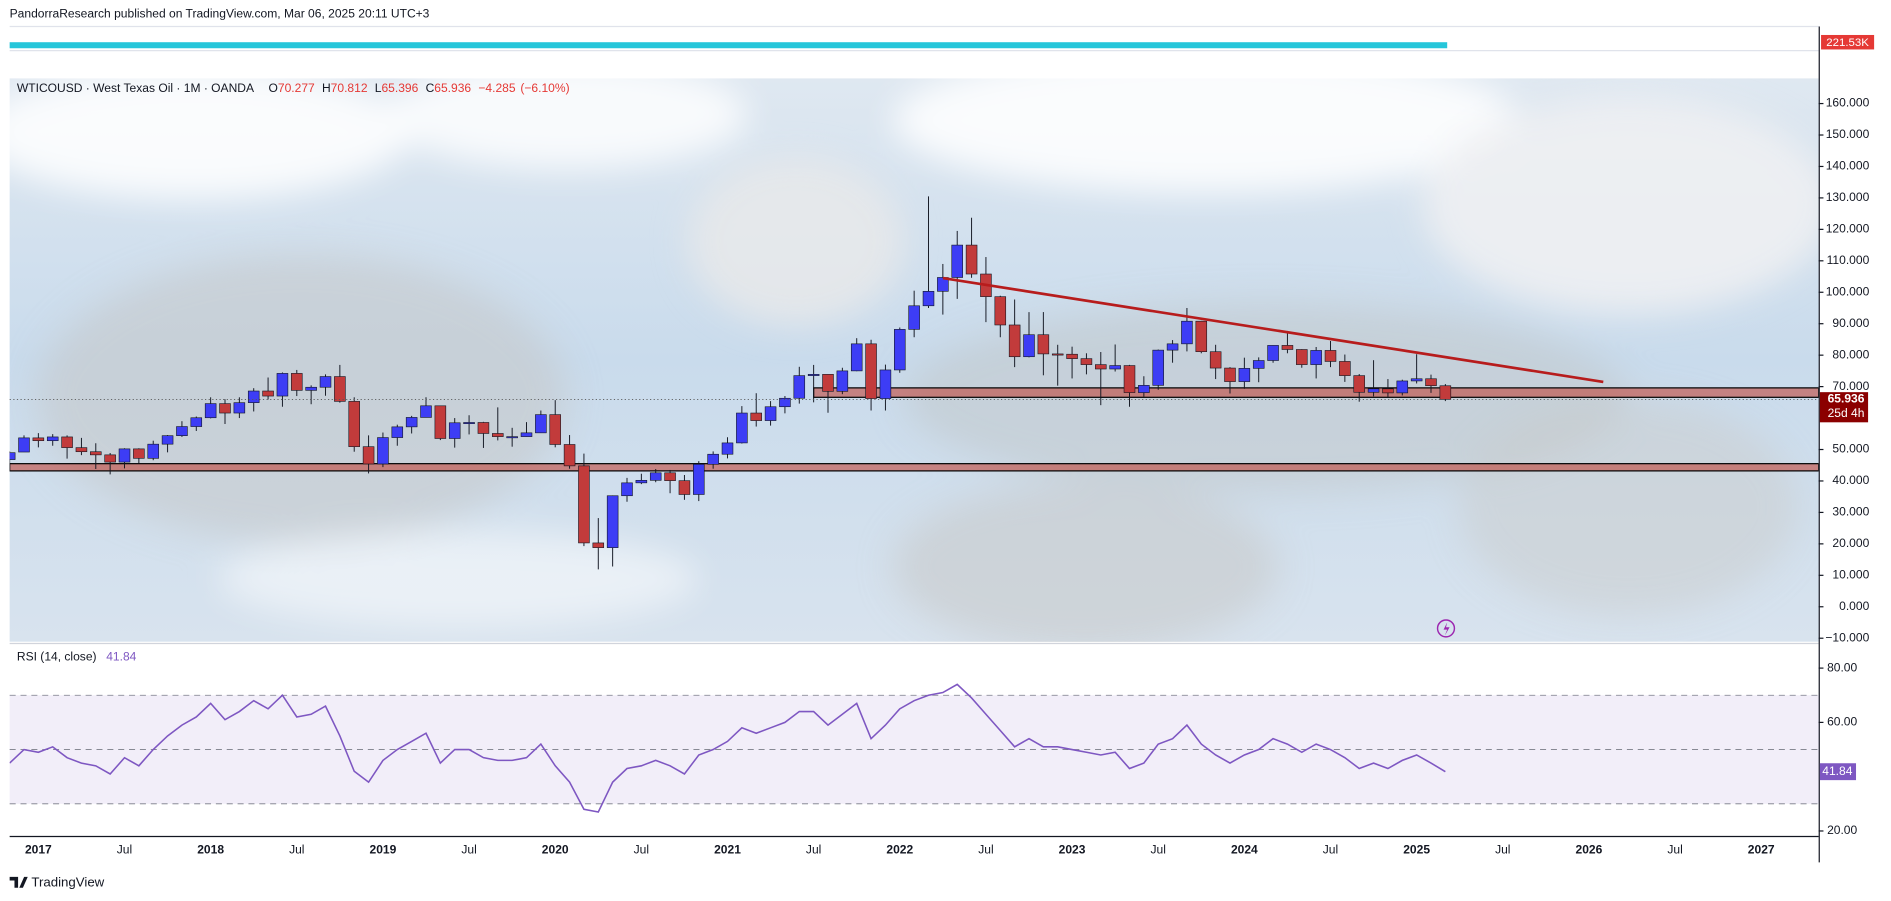 The width and height of the screenshot is (1891, 901). Describe the element at coordinates (1850, 386) in the screenshot. I see `y-tick-label: 70.000` at that location.